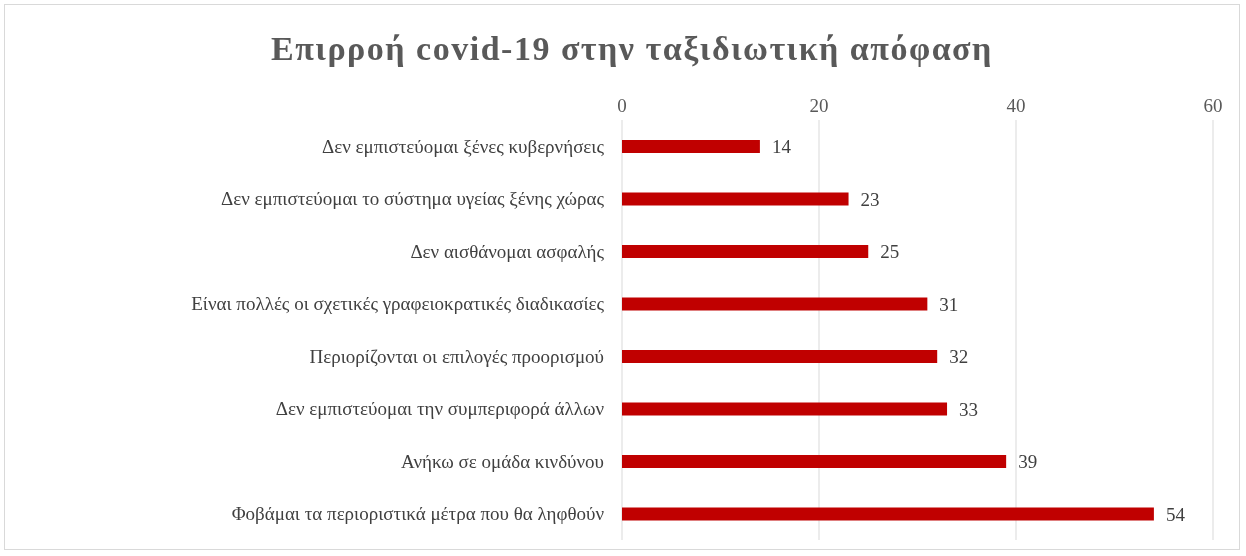  Describe the element at coordinates (418, 514) in the screenshot. I see `y-tick-label: Φοβάμαι τα περιοριστικά μέτρα που θα ληφθούν` at that location.